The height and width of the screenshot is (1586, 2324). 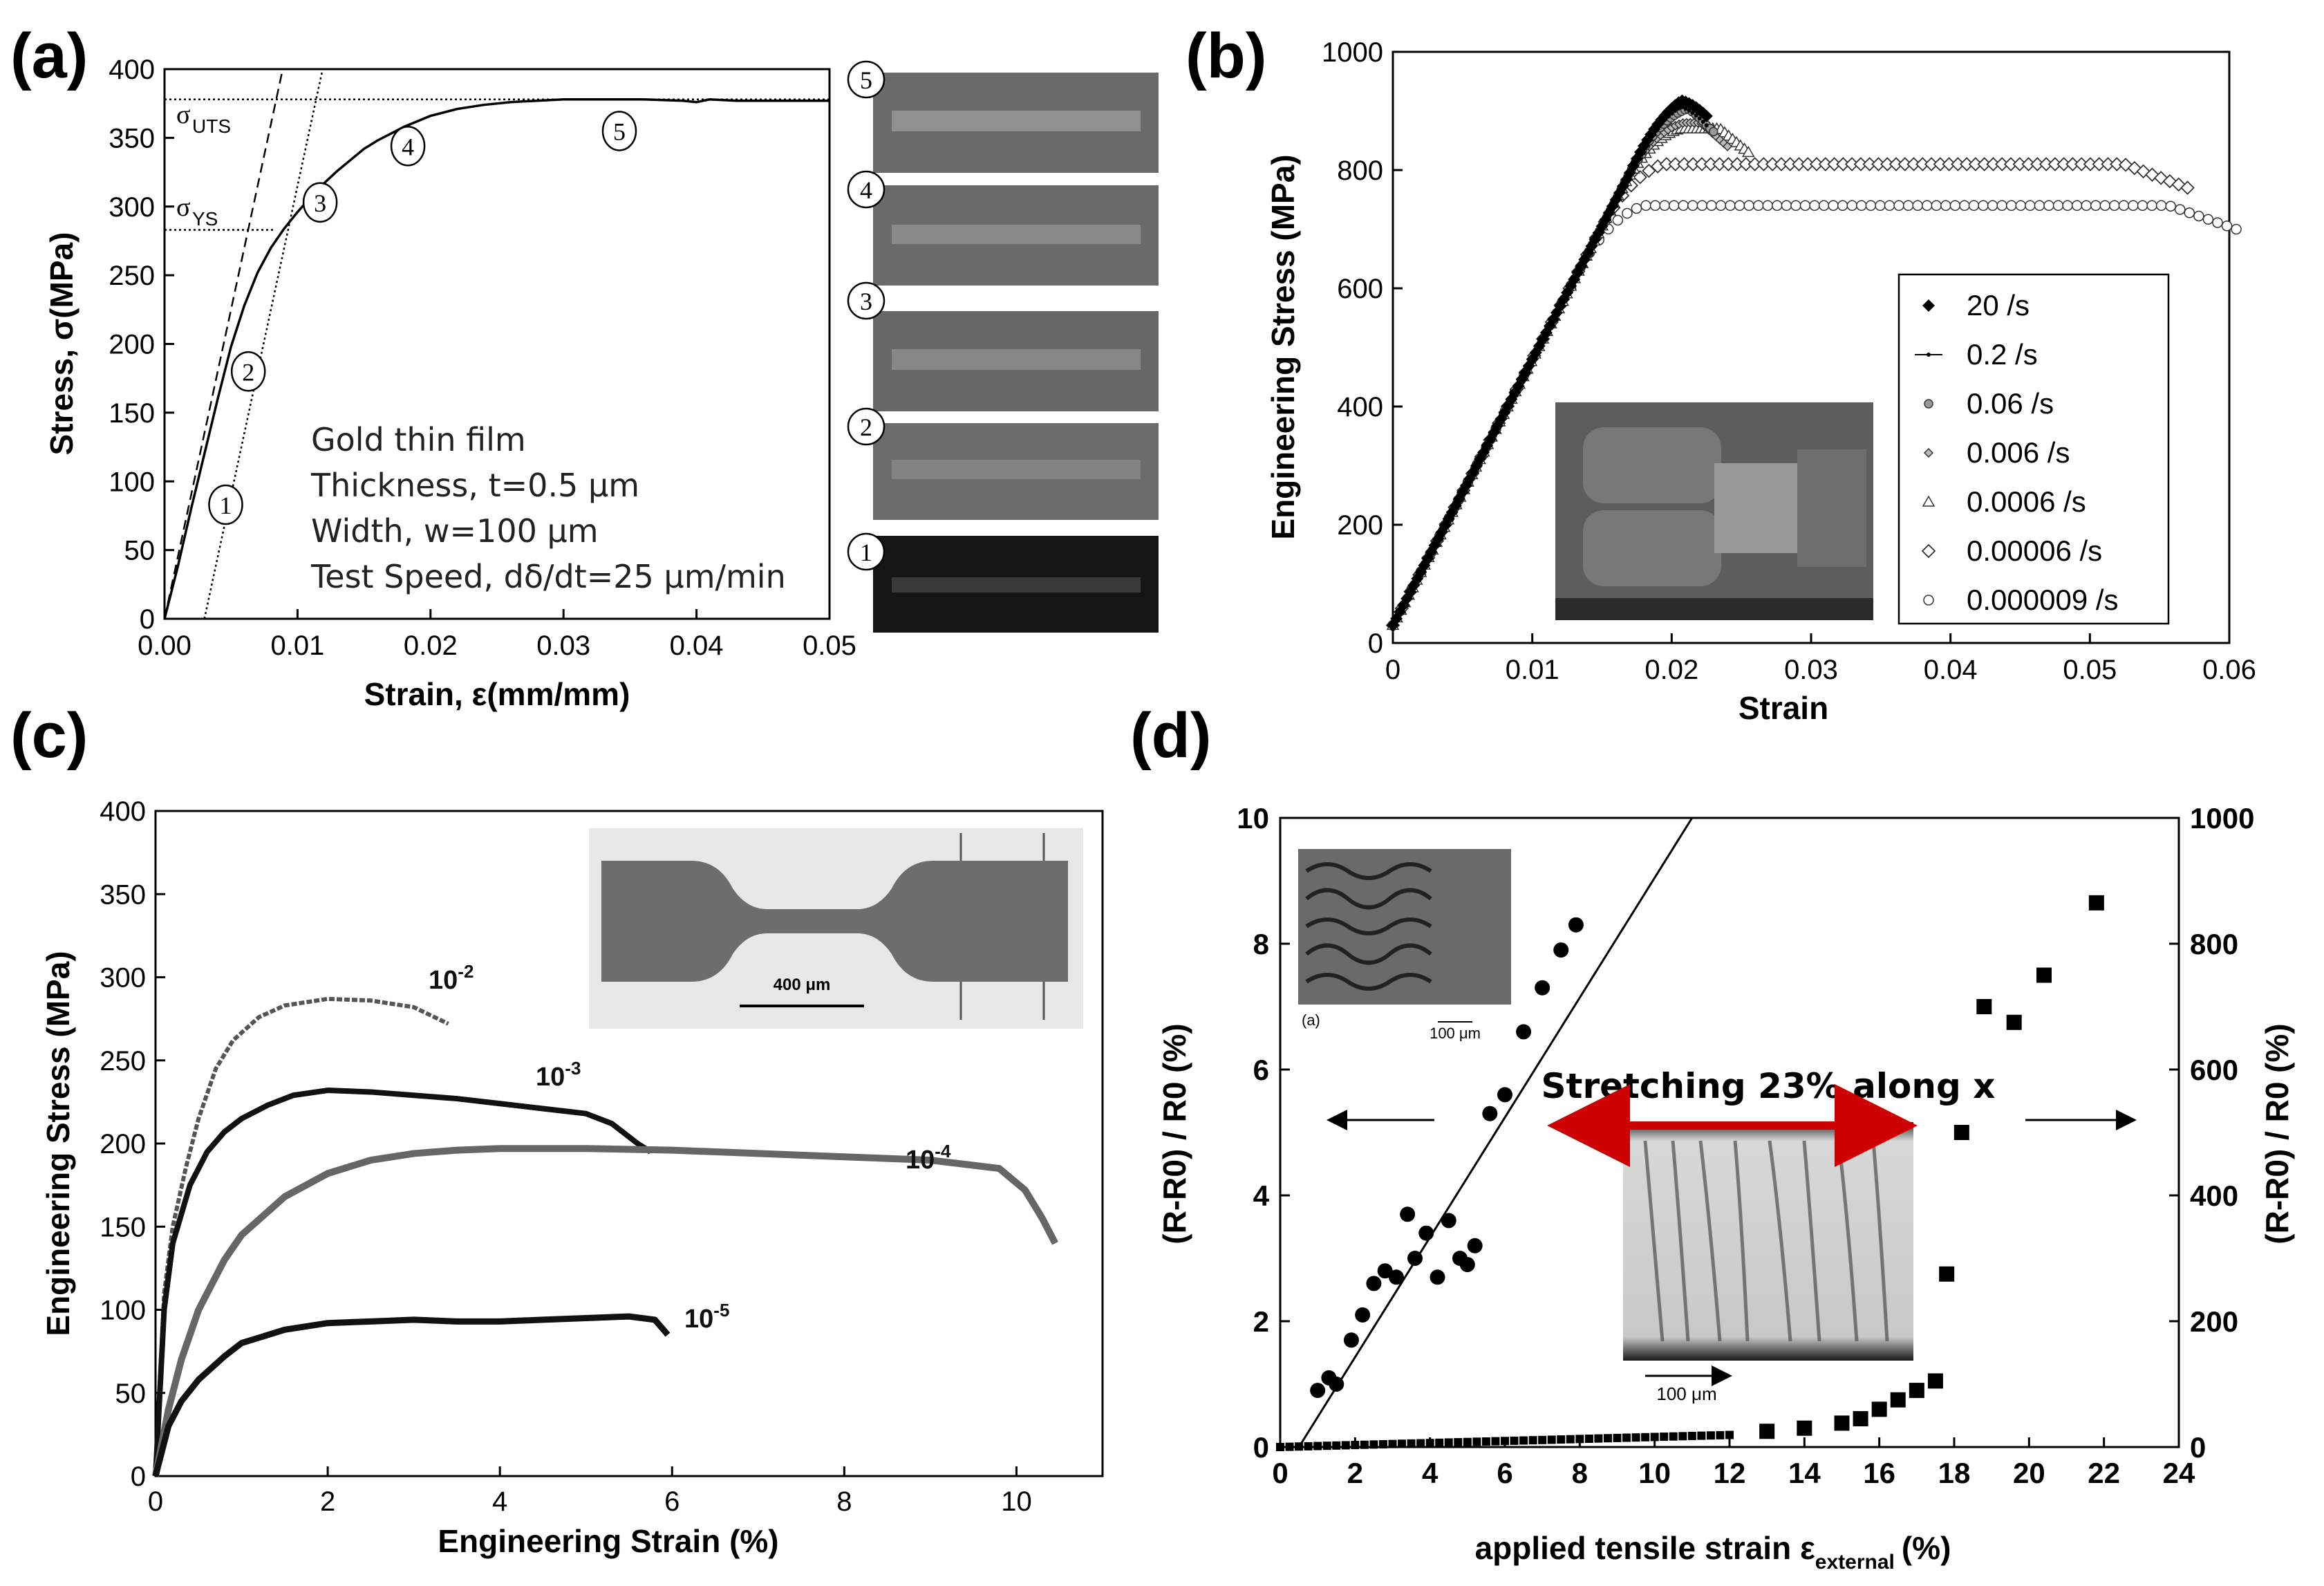 I want to click on panel-b-legend-label: 0.00006 /s, so click(x=2034, y=550).